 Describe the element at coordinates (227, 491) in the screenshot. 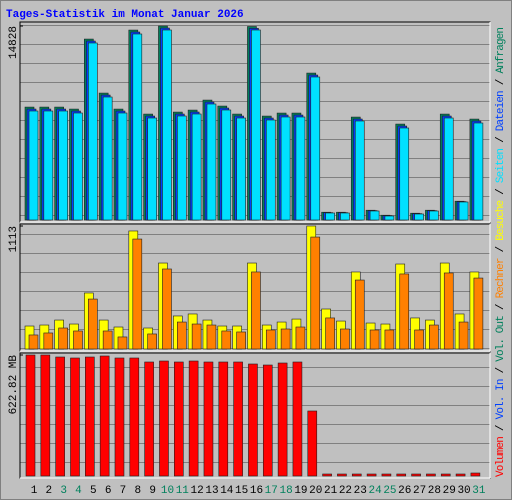

I see `x-tick-label: 14` at that location.